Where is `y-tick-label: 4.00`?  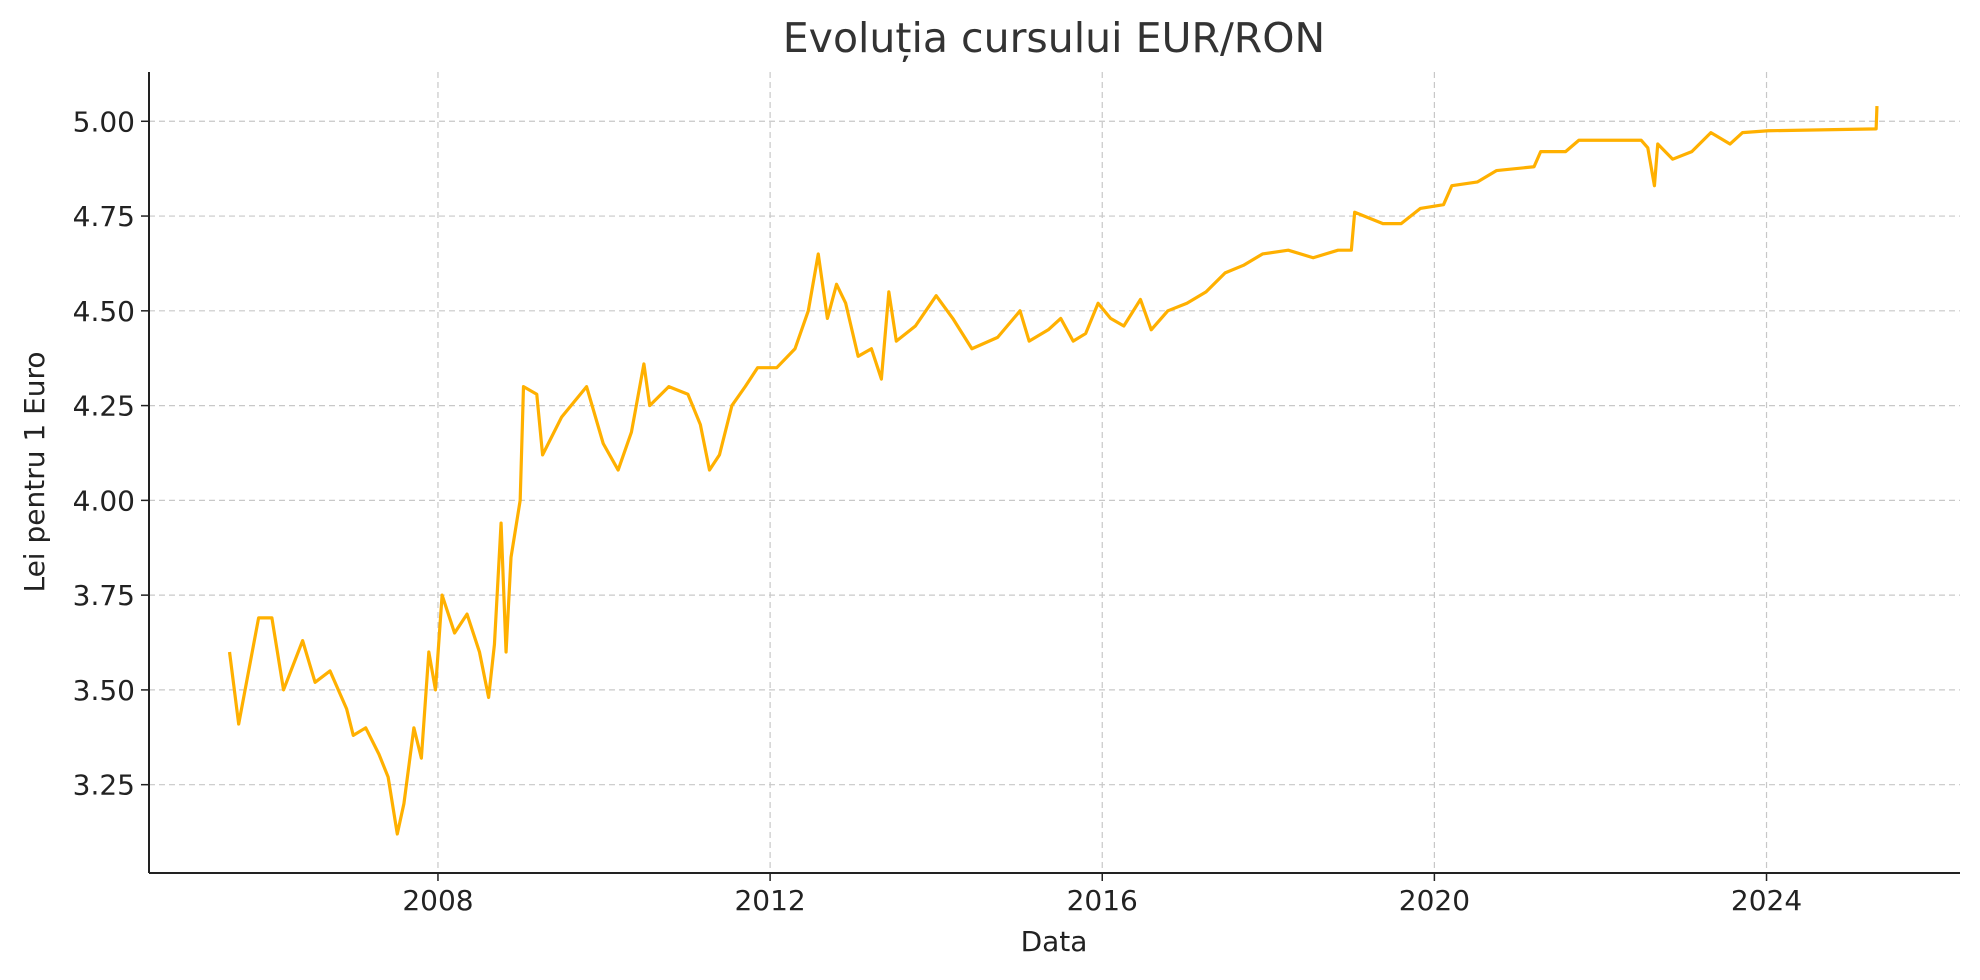 y-tick-label: 4.00 is located at coordinates (104, 500).